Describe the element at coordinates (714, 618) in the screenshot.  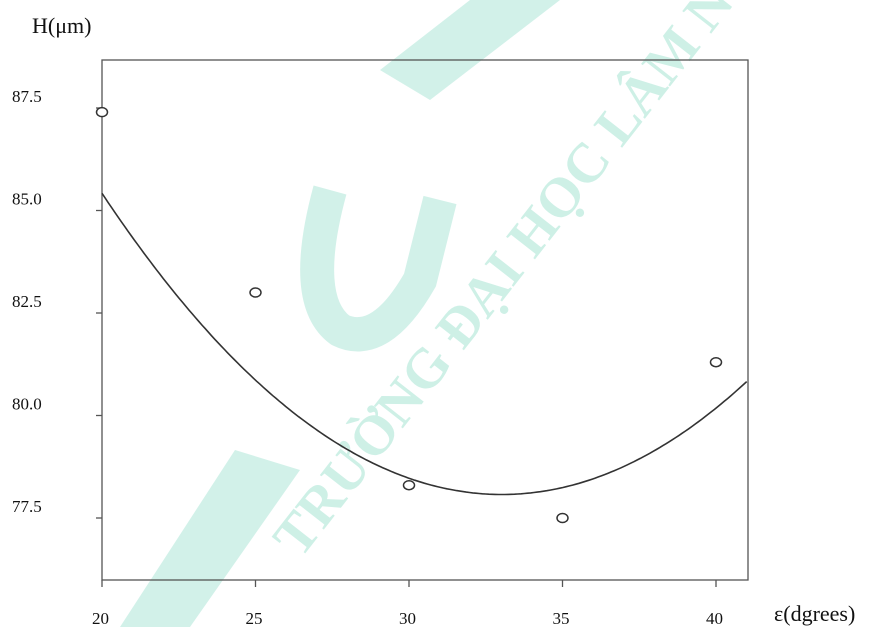
I see `x-tick-label: 40` at that location.